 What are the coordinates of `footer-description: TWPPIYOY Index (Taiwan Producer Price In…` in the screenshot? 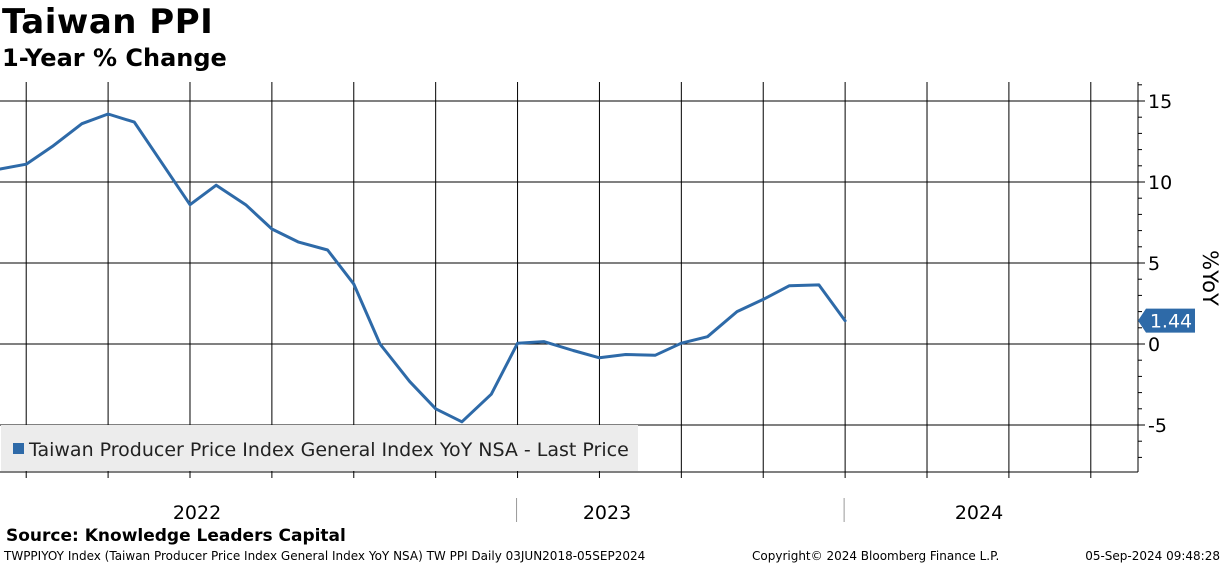 It's located at (325, 556).